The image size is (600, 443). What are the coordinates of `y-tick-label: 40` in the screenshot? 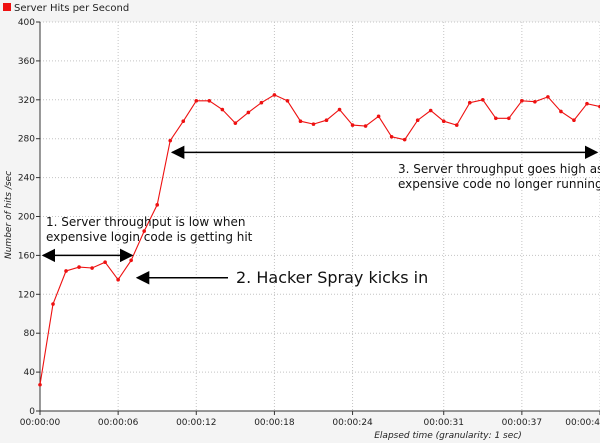 It's located at (30, 373).